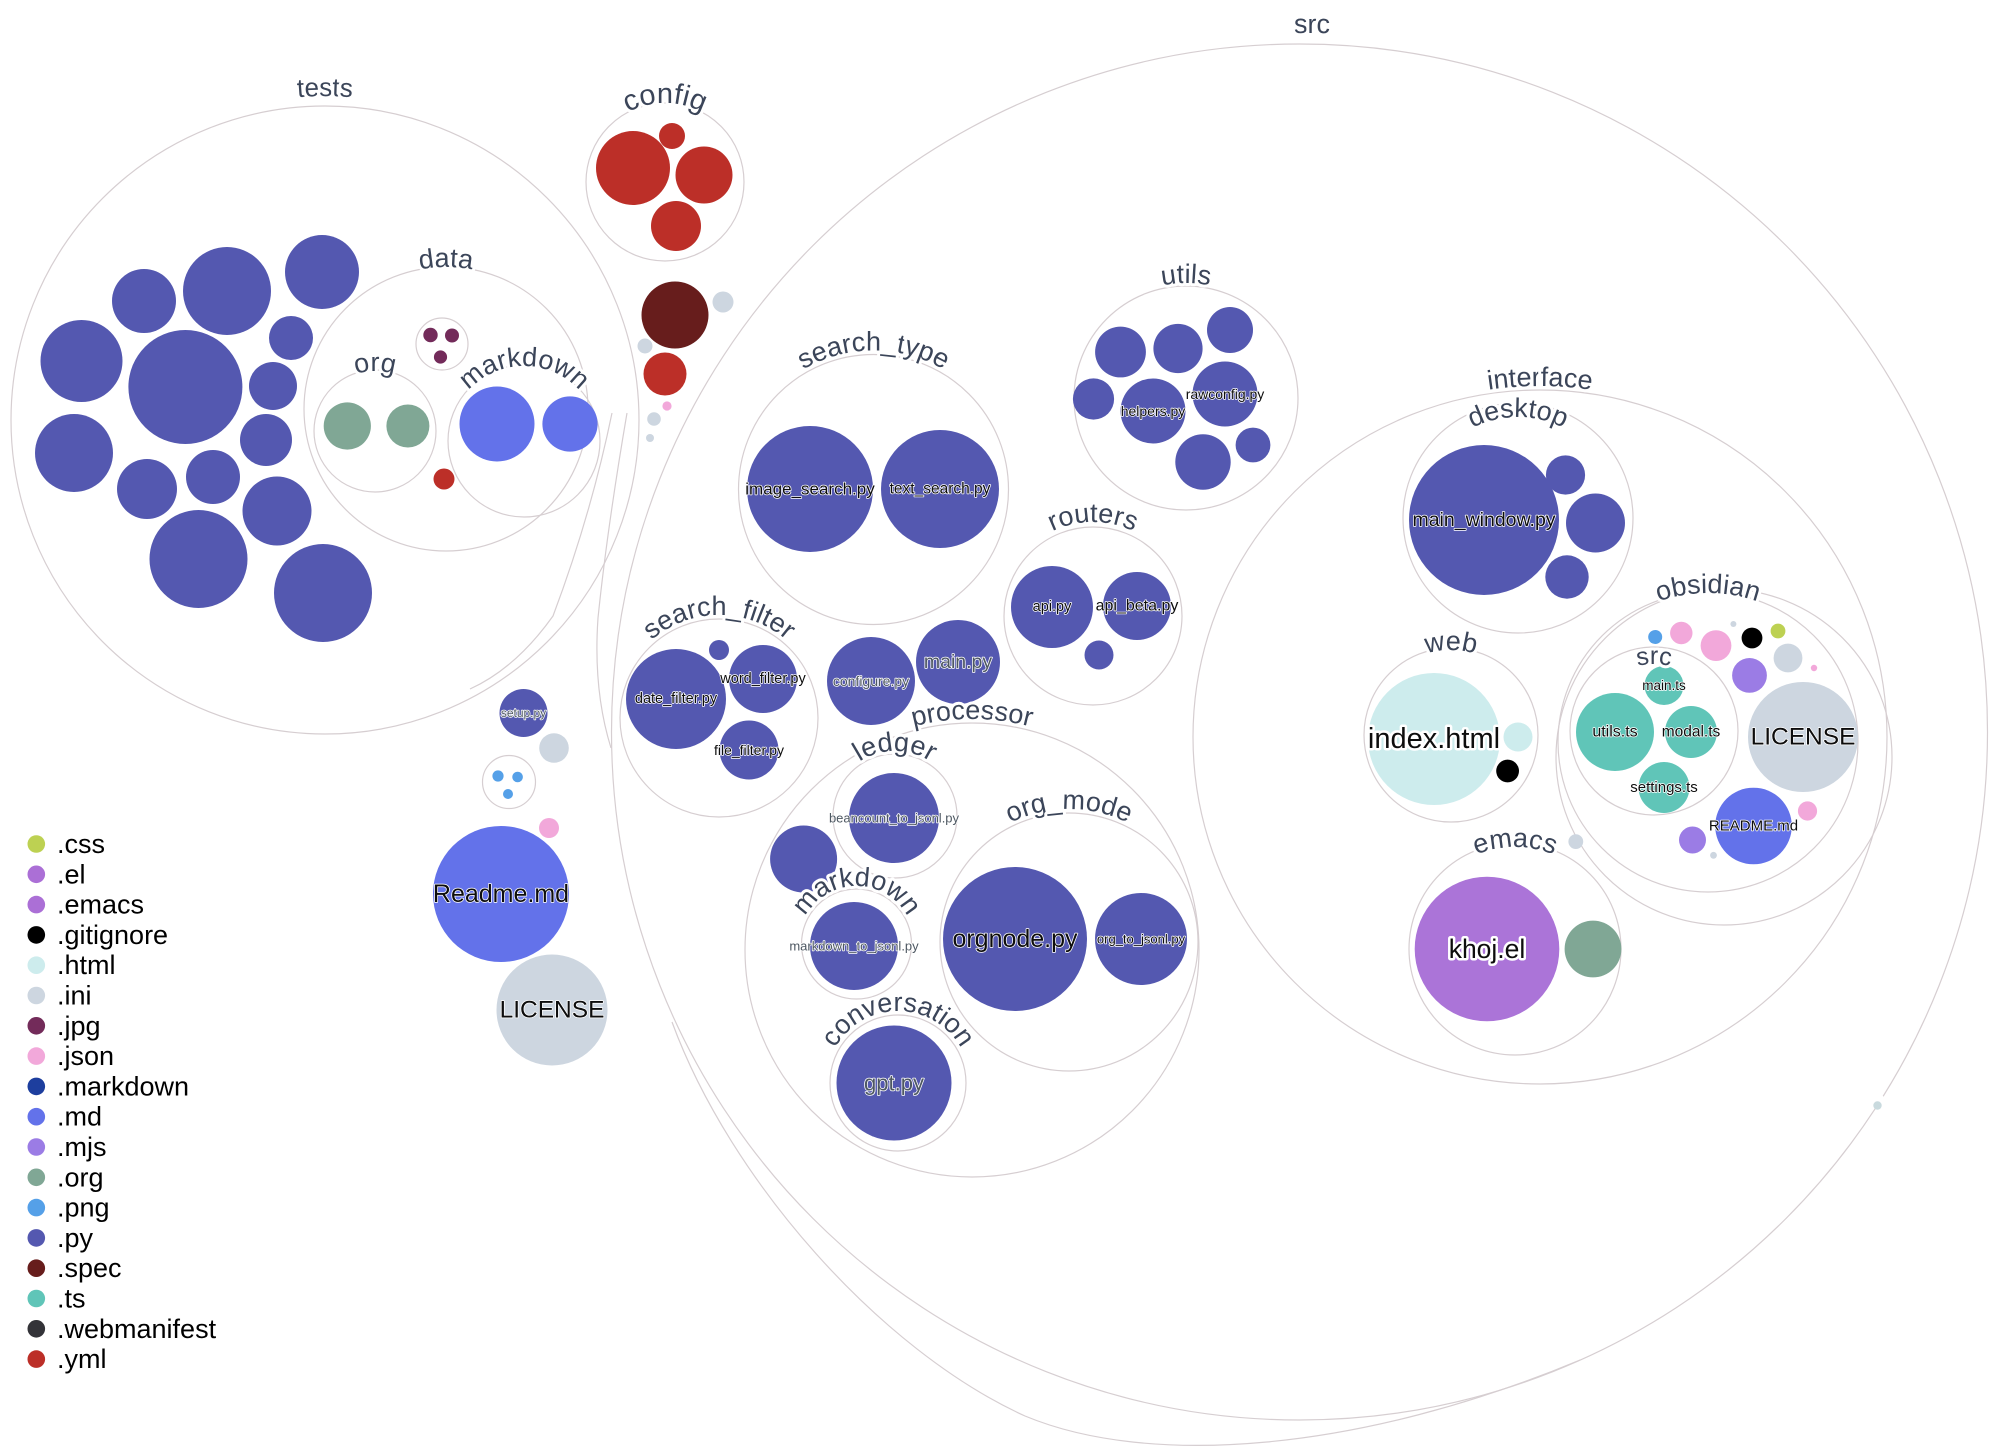  What do you see at coordinates (894, 1083) in the screenshot?
I see `svg-text: gpt.py` at bounding box center [894, 1083].